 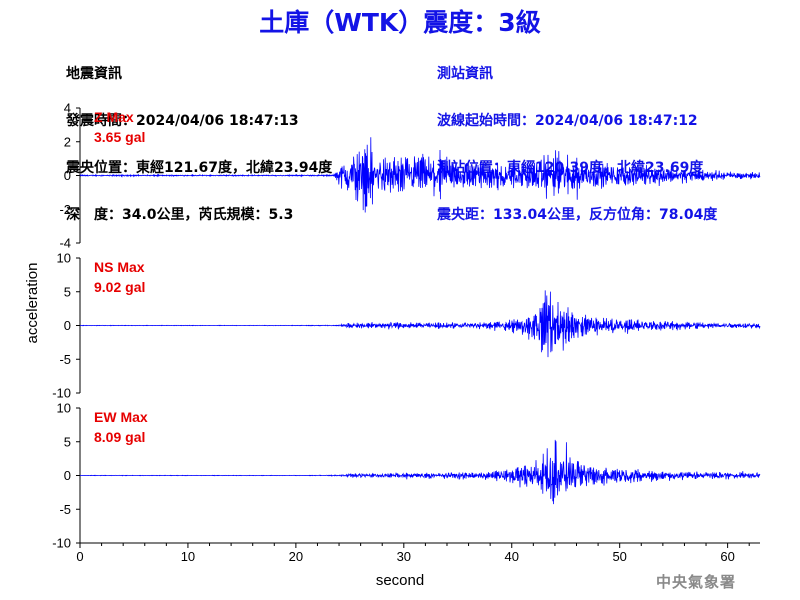 What do you see at coordinates (65, 243) in the screenshot?
I see `y-tick-label: -4` at bounding box center [65, 243].